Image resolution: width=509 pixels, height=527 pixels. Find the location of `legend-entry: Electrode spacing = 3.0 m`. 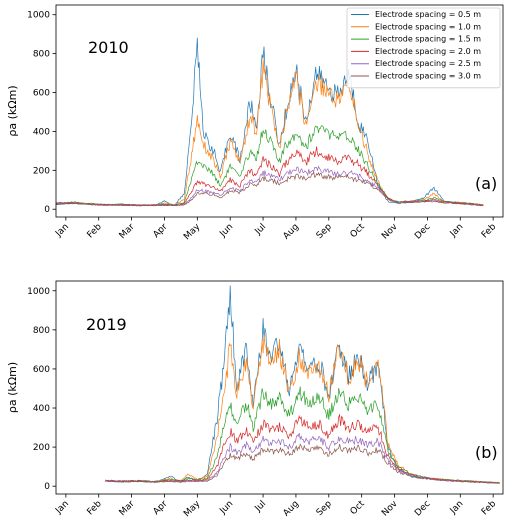

legend-entry: Electrode spacing = 3.0 m is located at coordinates (428, 76).